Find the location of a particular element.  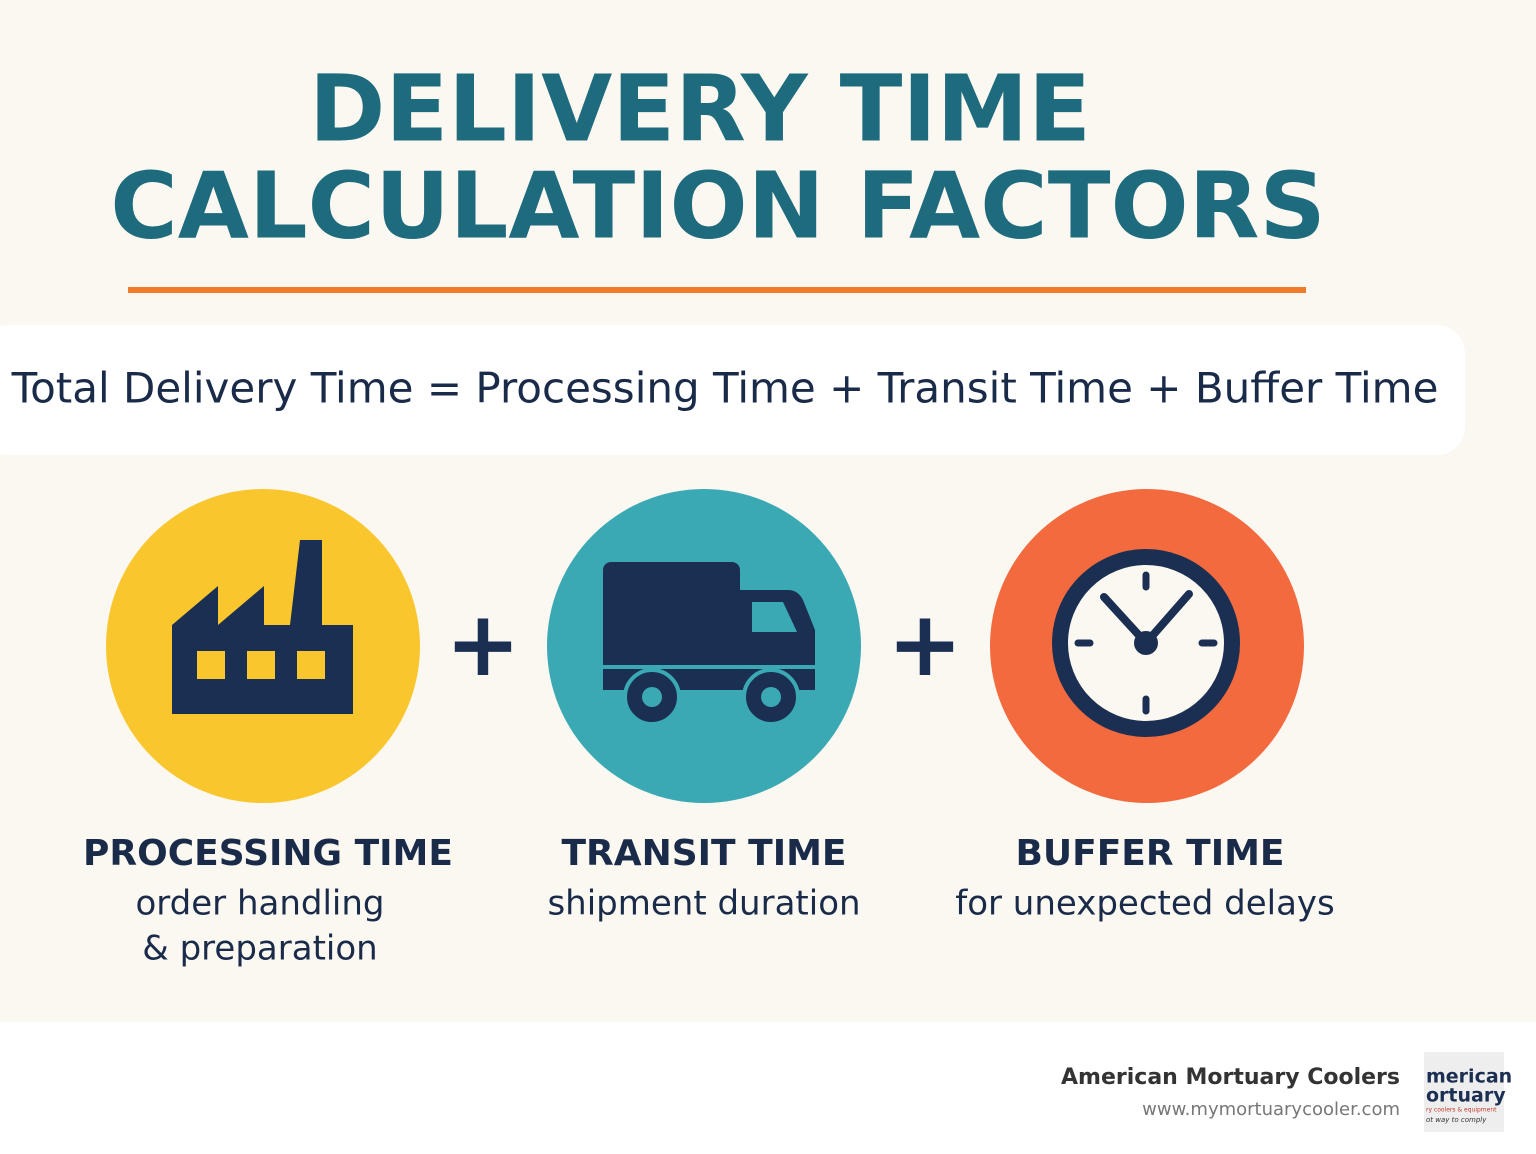

logo-text: ot way to comply is located at coordinates (1456, 1120).